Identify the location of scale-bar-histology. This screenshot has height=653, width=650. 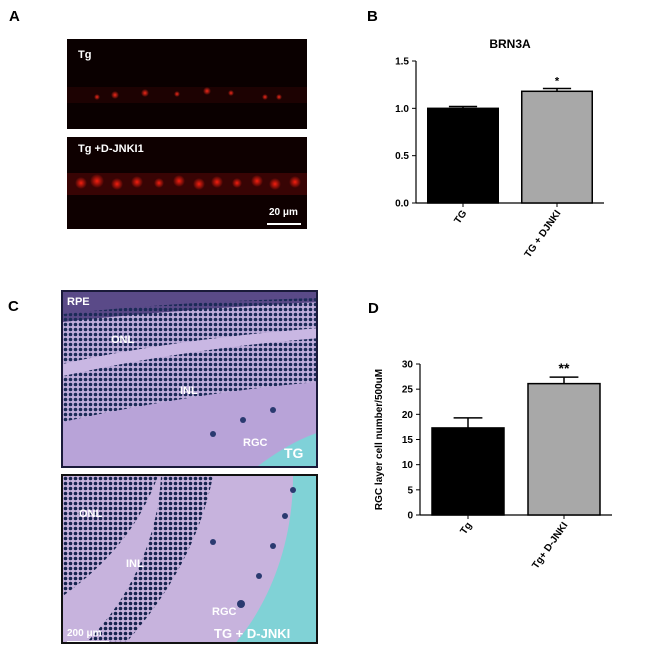
(88, 641).